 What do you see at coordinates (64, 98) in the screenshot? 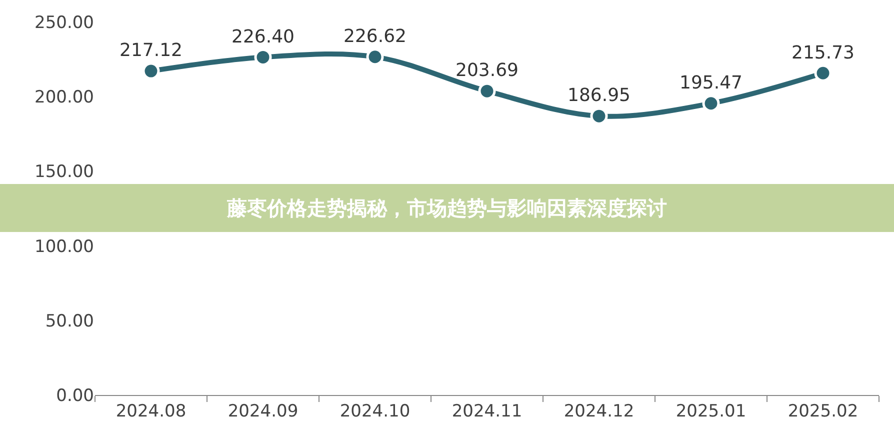
I see `y-tick-label: 200.00` at bounding box center [64, 98].